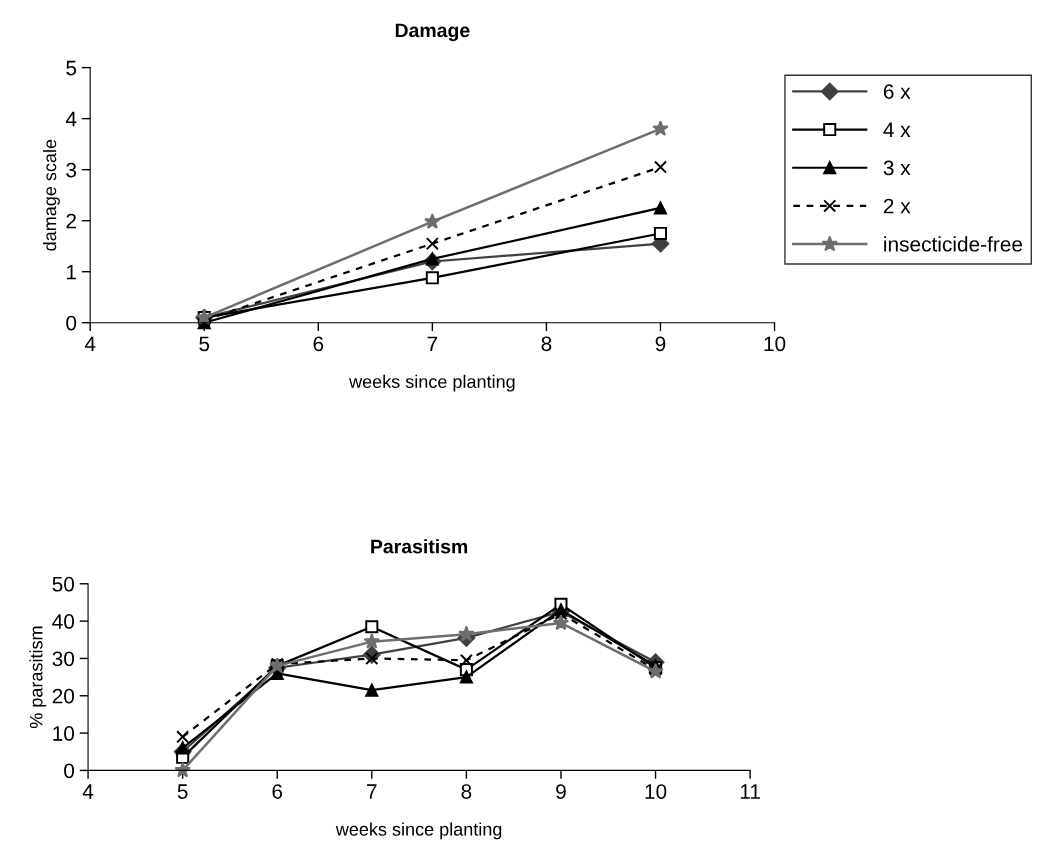 The width and height of the screenshot is (1061, 856). I want to click on legend-label: 6 x, so click(897, 91).